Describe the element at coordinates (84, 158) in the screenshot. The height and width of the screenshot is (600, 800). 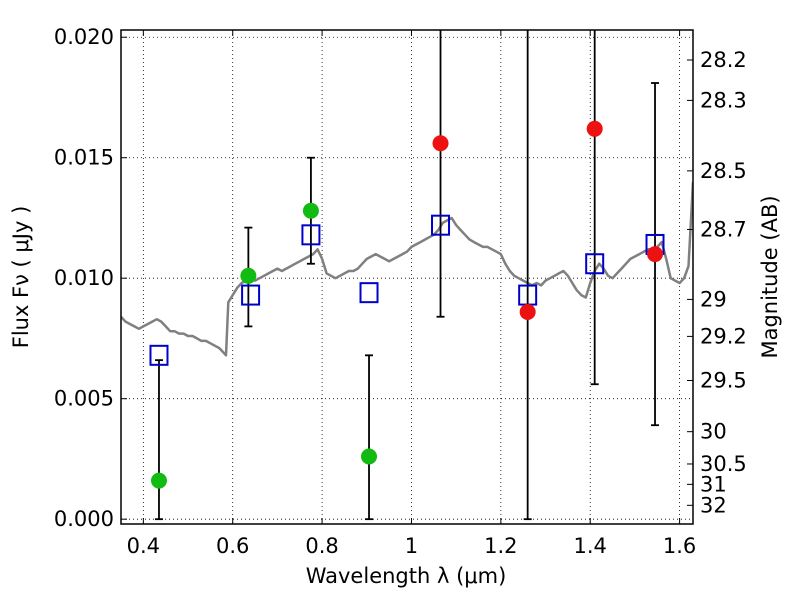
I see `y-tick-label: 0.015` at that location.